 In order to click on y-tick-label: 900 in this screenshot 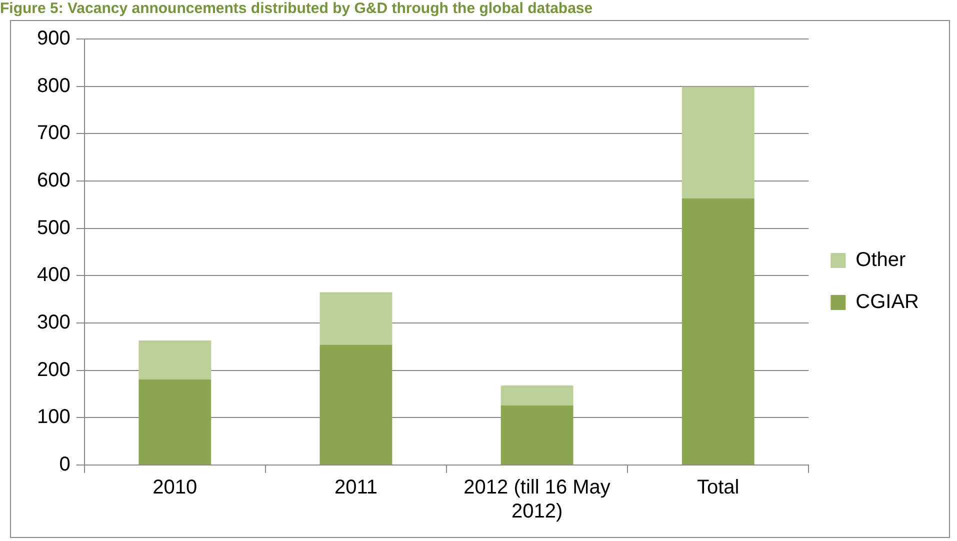, I will do `click(53, 39)`.